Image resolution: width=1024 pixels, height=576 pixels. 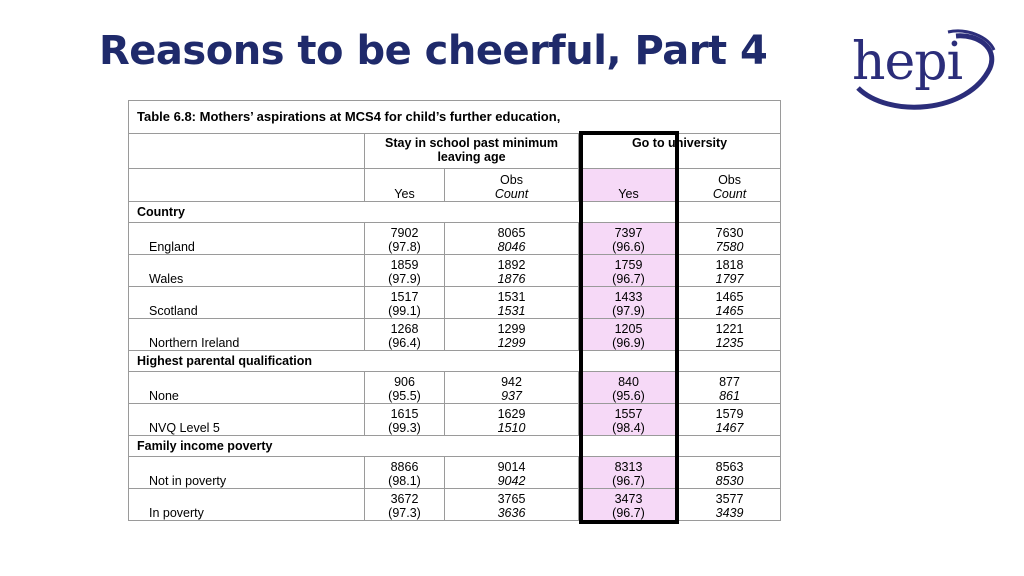 What do you see at coordinates (404, 334) in the screenshot?
I see `stay-yes-cell: 1268 (96.4)` at bounding box center [404, 334].